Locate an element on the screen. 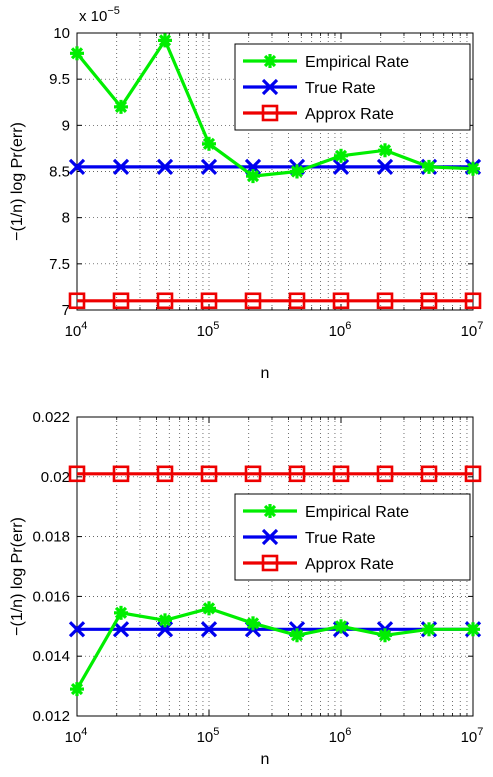 Image resolution: width=493 pixels, height=777 pixels. x-tick-label: 10⁴ is located at coordinates (76, 736).